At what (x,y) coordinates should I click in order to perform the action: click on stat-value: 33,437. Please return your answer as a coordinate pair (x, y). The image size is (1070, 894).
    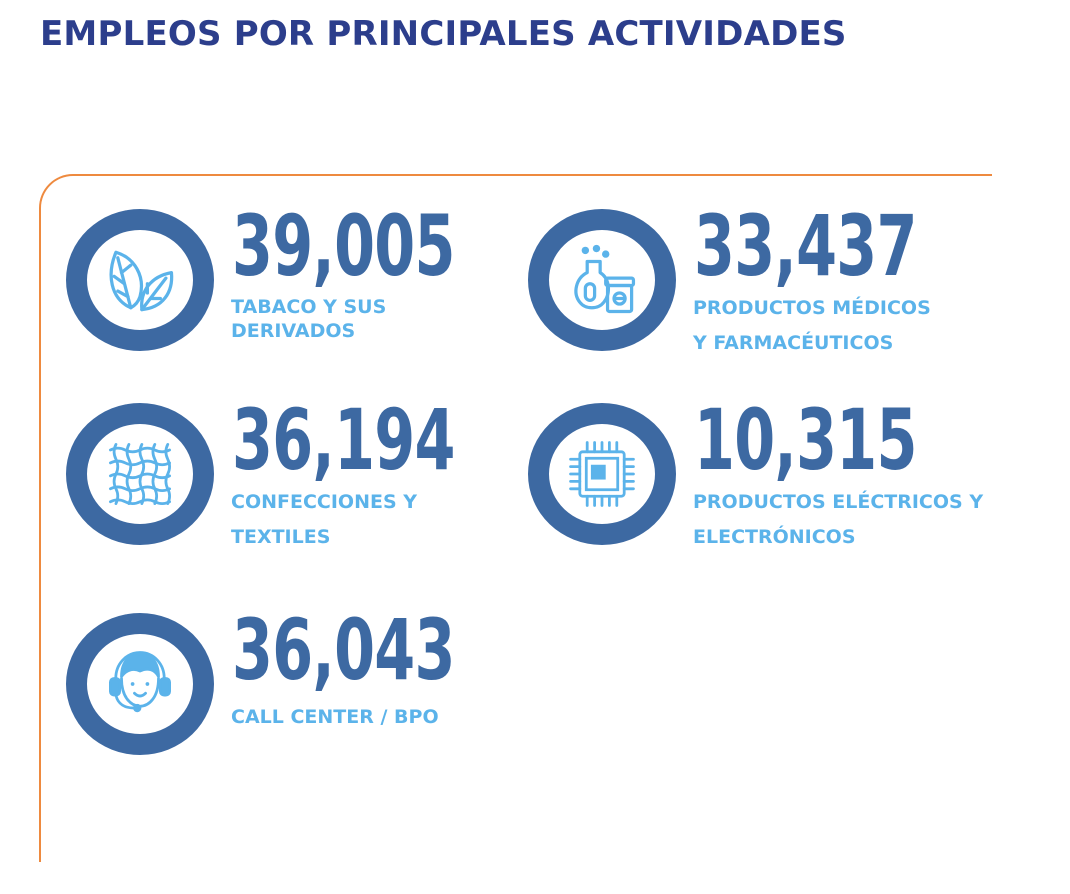
    Looking at the image, I should click on (805, 246).